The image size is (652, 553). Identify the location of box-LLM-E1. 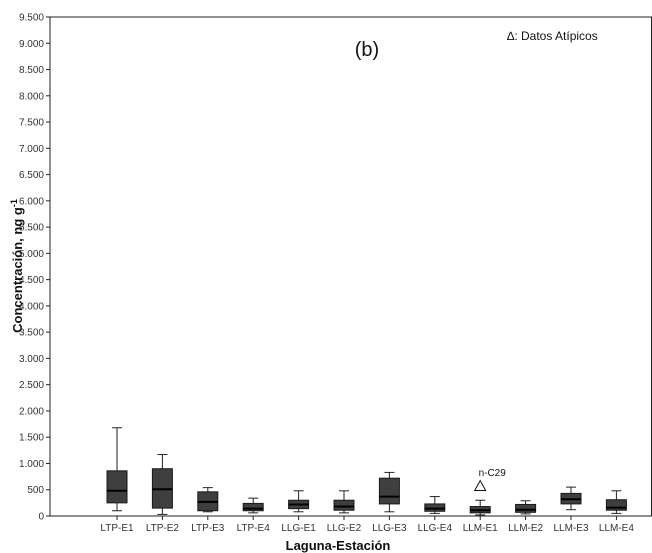
(480, 507).